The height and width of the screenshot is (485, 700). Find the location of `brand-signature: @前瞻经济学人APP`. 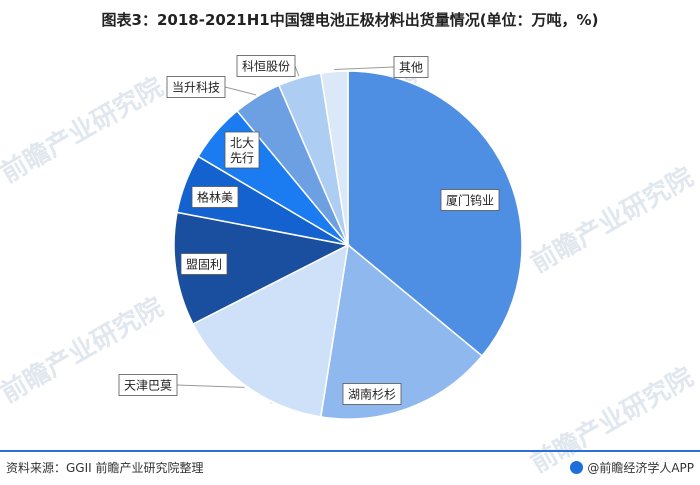

brand-signature: @前瞻经济学人APP is located at coordinates (632, 467).